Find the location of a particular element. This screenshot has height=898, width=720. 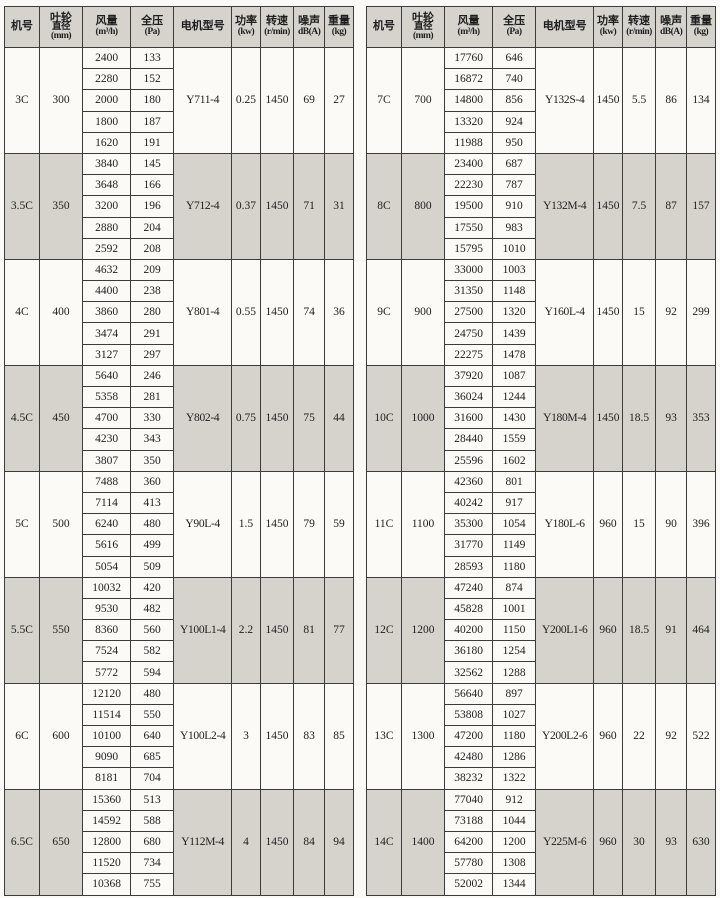

power-cell: 1450 is located at coordinates (608, 100).